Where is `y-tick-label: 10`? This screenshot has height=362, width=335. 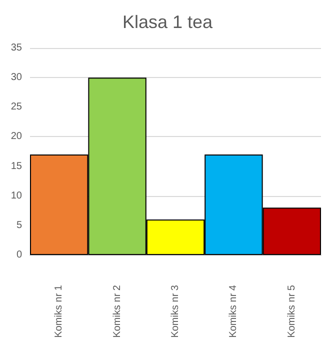
y-tick-label: 10 is located at coordinates (16, 196).